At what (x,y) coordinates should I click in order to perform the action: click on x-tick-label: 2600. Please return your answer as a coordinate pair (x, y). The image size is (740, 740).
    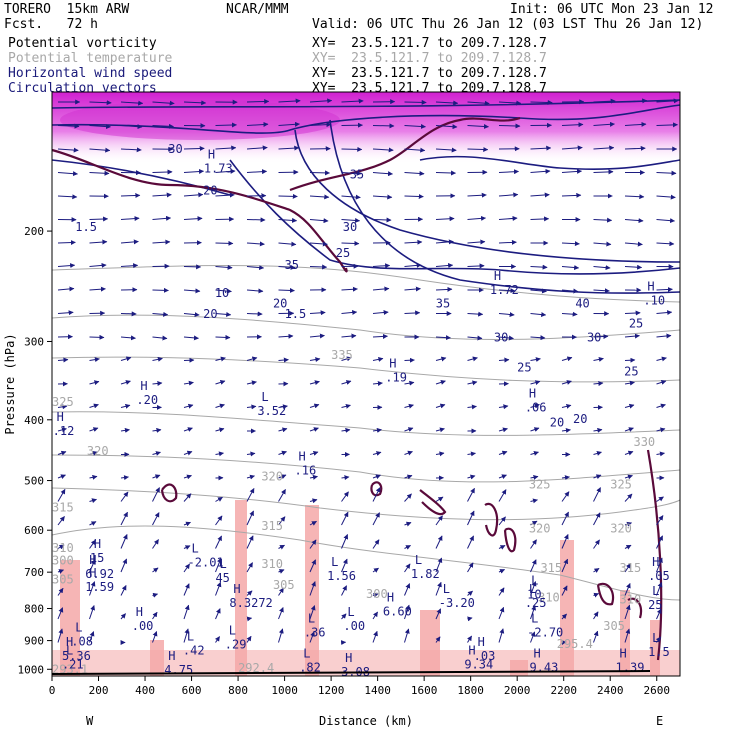
    Looking at the image, I should click on (656, 690).